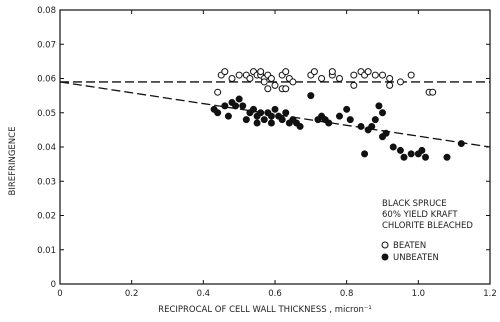 Image resolution: width=500 pixels, height=322 pixels. Describe the element at coordinates (46, 11) in the screenshot. I see `y-tick-label: 0.08` at that location.